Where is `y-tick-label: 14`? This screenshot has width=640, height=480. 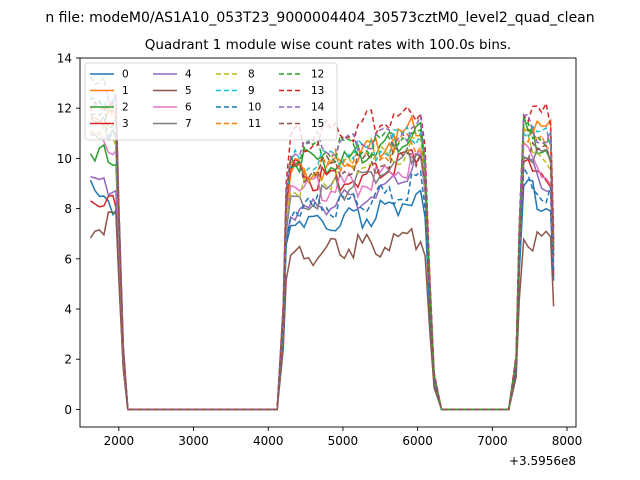
y-tick-label: 14 is located at coordinates (64, 59).